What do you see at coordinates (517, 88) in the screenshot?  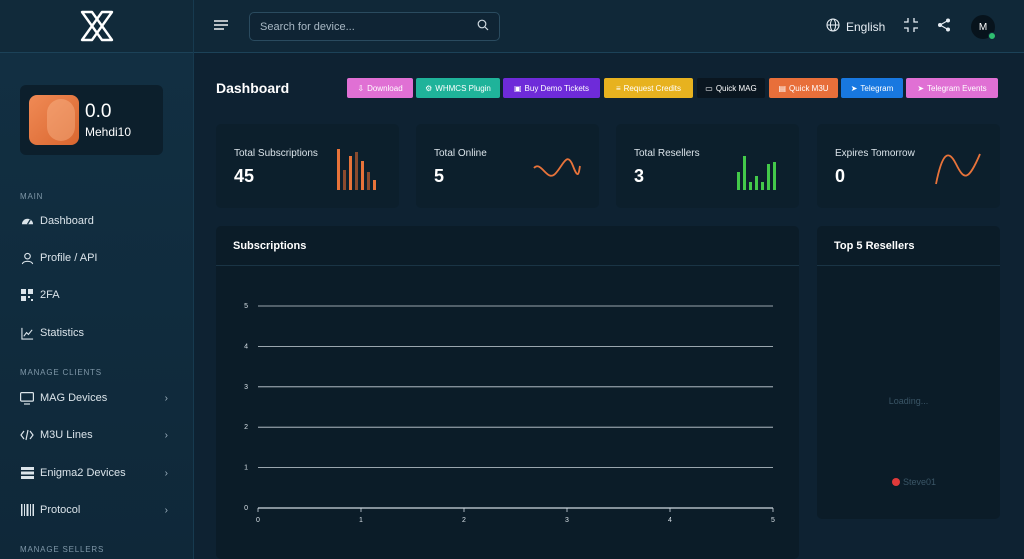 I see `ticket-icon: ▣` at bounding box center [517, 88].